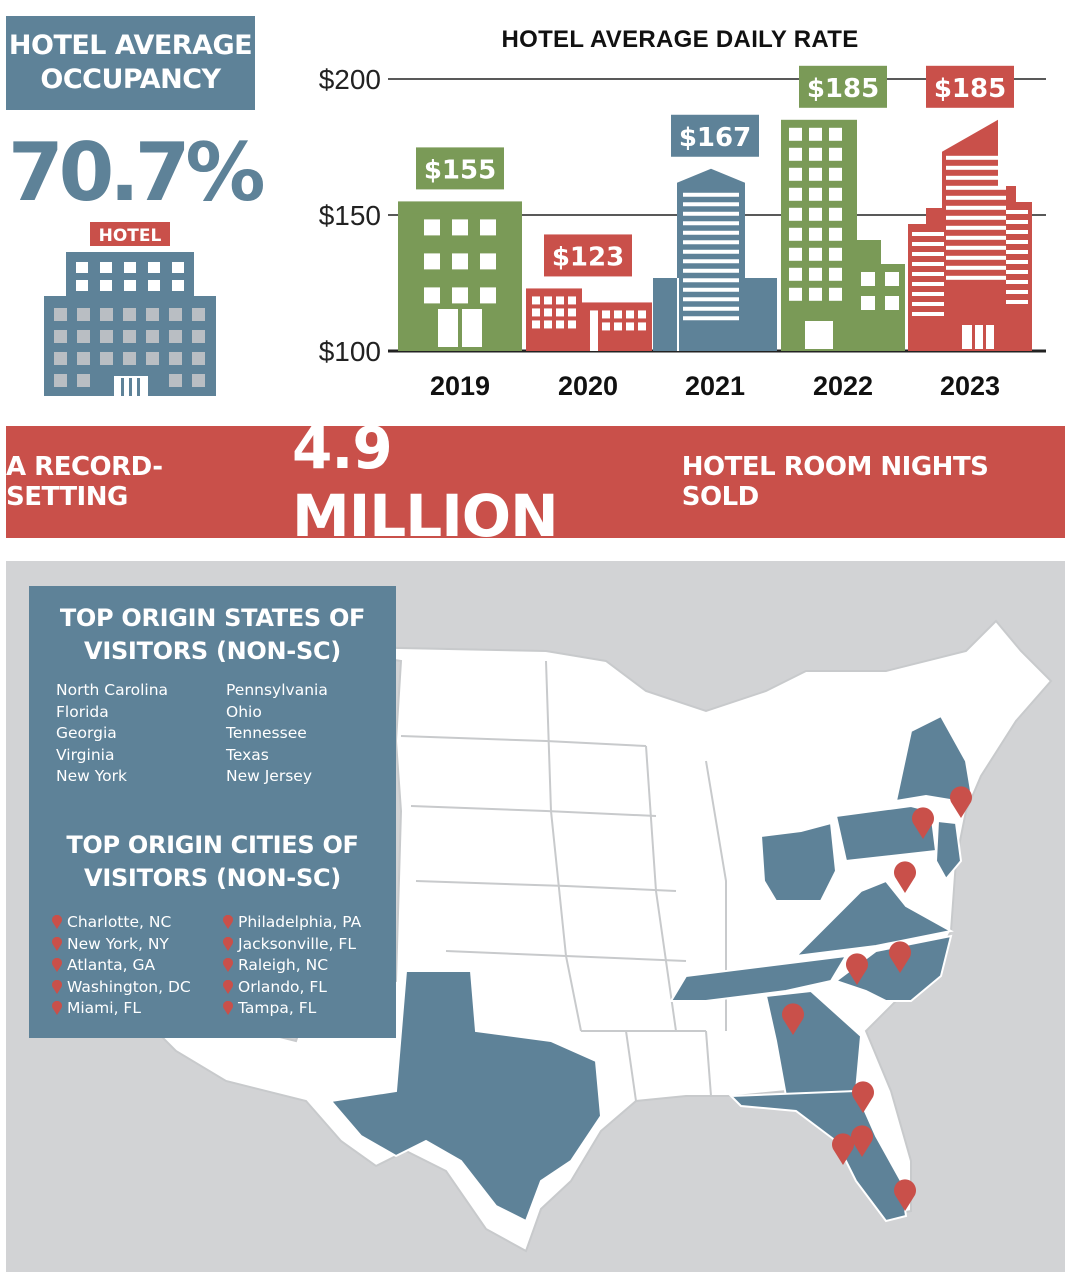  What do you see at coordinates (121, 988) in the screenshot?
I see `city-item: Washington, DC` at bounding box center [121, 988].